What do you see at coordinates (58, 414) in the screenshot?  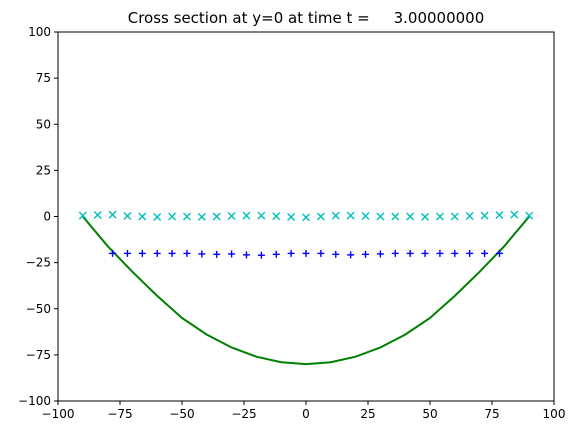 I see `x-tick-label: −100` at bounding box center [58, 414].